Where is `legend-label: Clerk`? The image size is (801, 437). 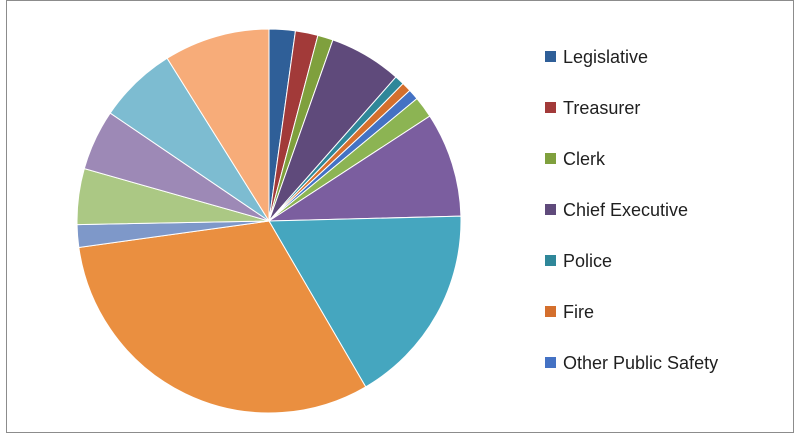 legend-label: Clerk is located at coordinates (584, 158).